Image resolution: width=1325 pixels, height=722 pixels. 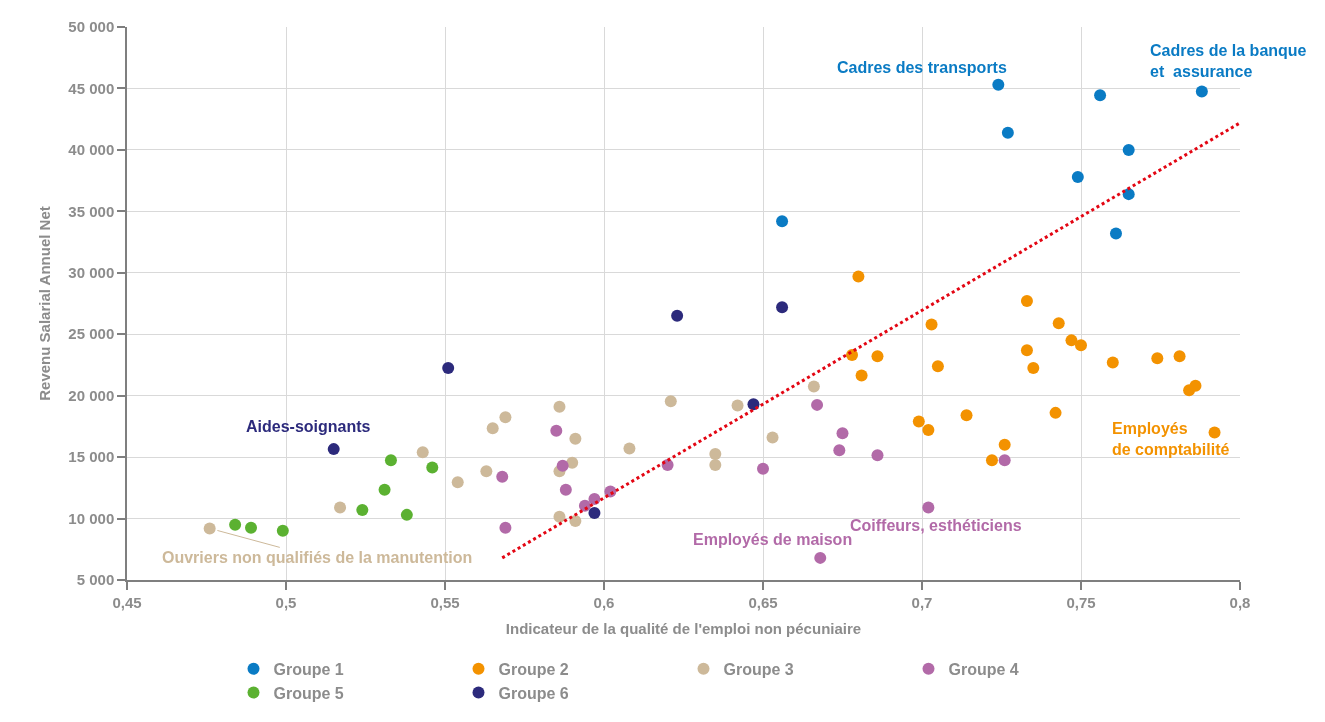 I want to click on legend-label: Groupe 5, so click(x=308, y=693).